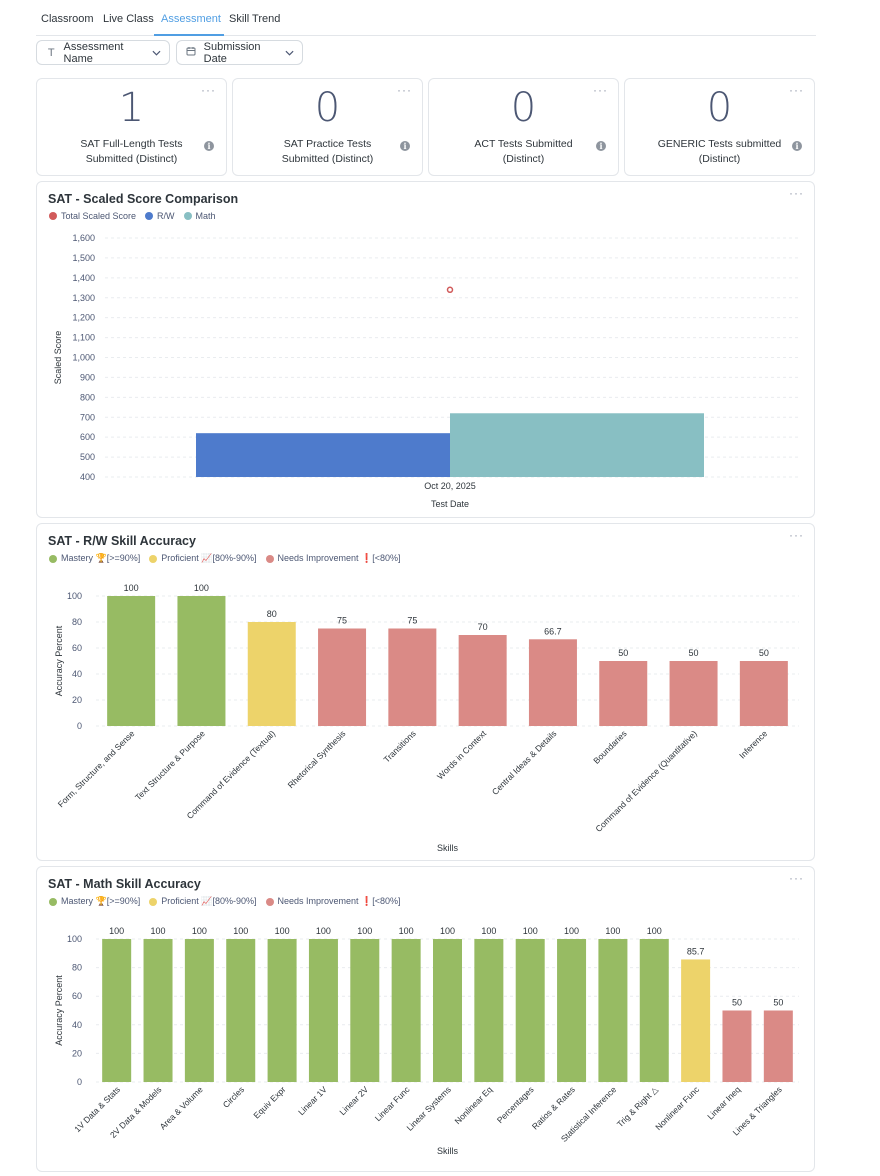  Describe the element at coordinates (753, 744) in the screenshot. I see `x-tick-label: Inference` at that location.